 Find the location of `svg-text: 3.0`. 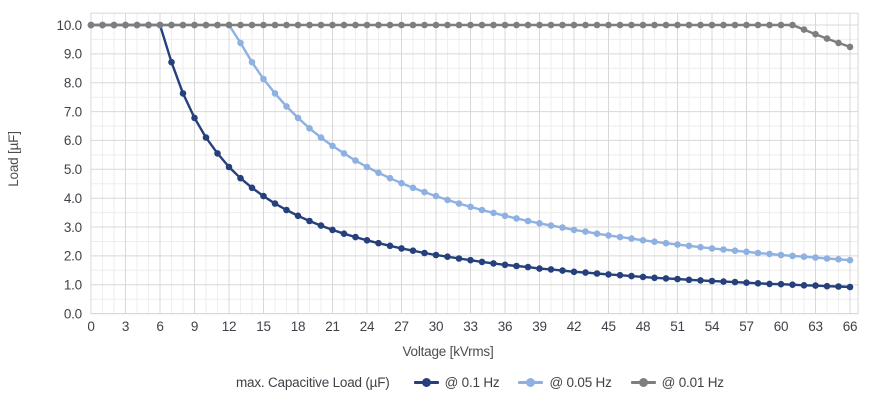

svg-text: 3.0 is located at coordinates (73, 227).